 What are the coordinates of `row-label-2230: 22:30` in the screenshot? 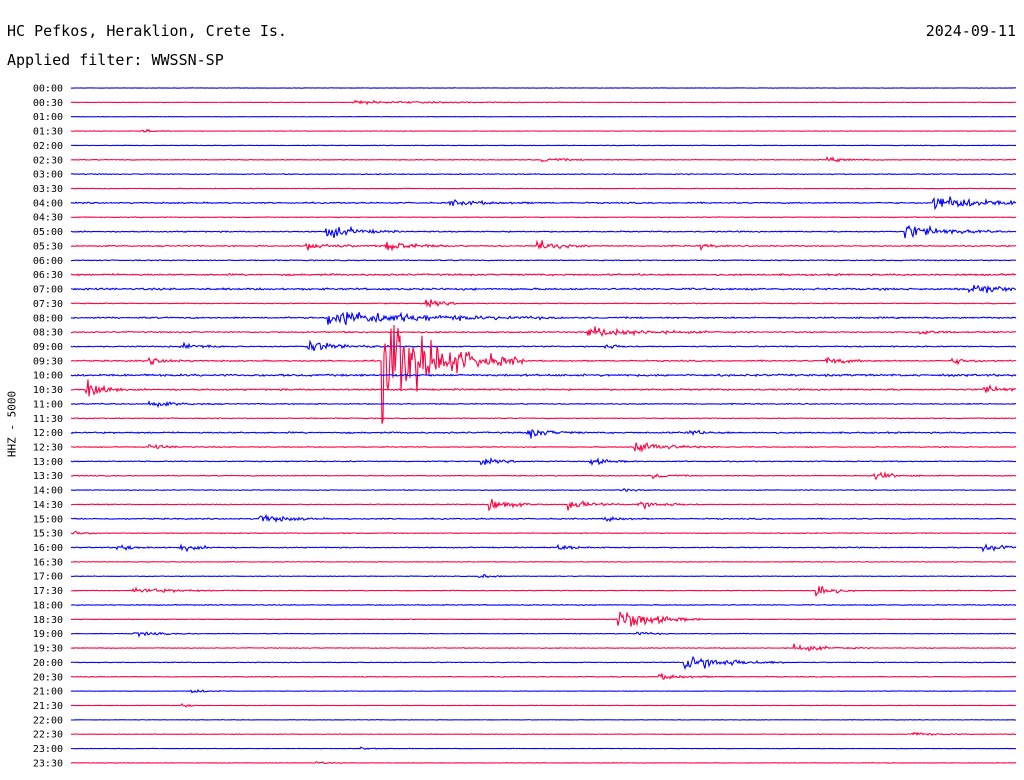 It's located at (48, 735).